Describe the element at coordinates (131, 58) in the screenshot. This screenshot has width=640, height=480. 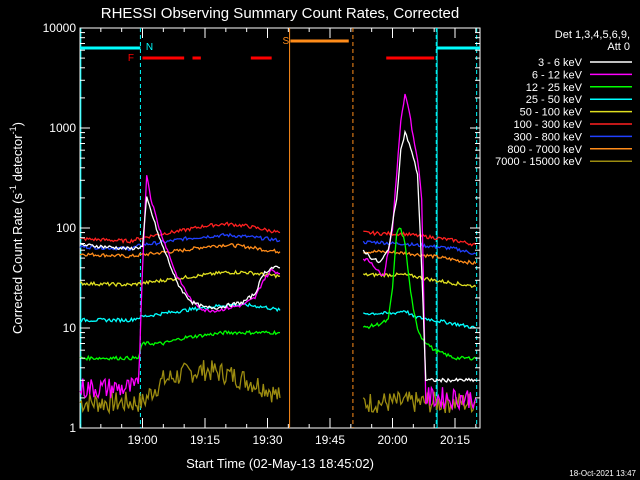
I see `flare-flag-label: F` at that location.